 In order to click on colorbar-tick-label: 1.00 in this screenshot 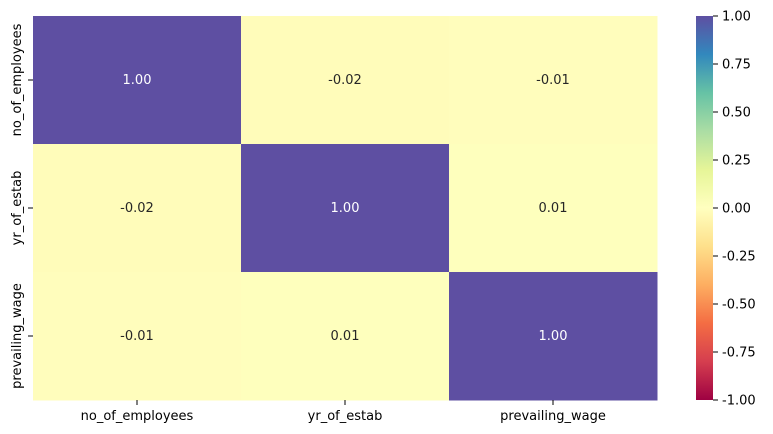, I will do `click(736, 17)`.